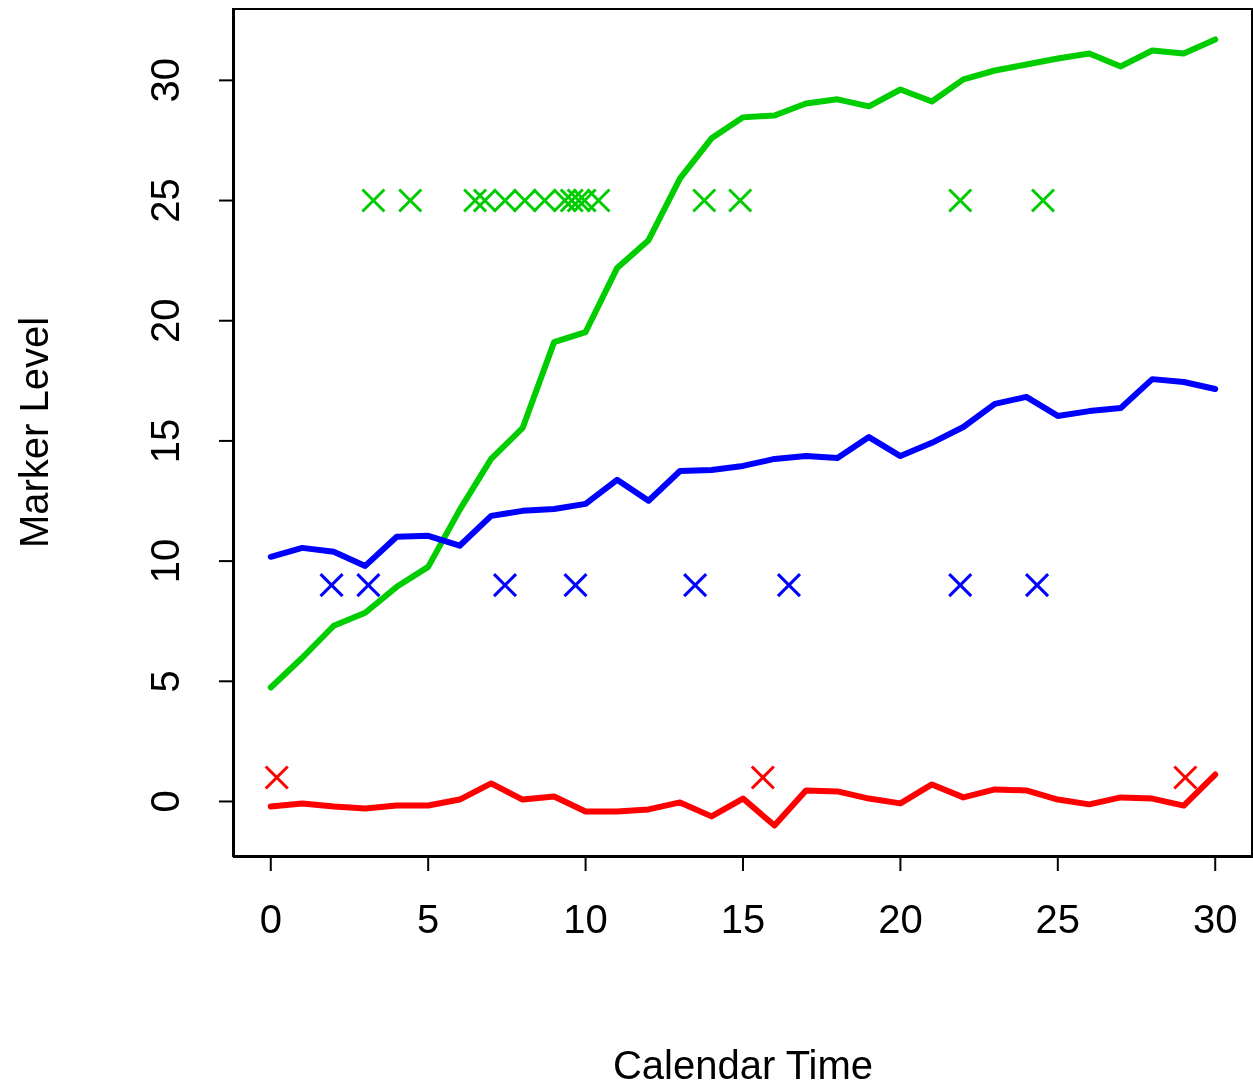  Describe the element at coordinates (1215, 919) in the screenshot. I see `x-tick-label: 30` at that location.